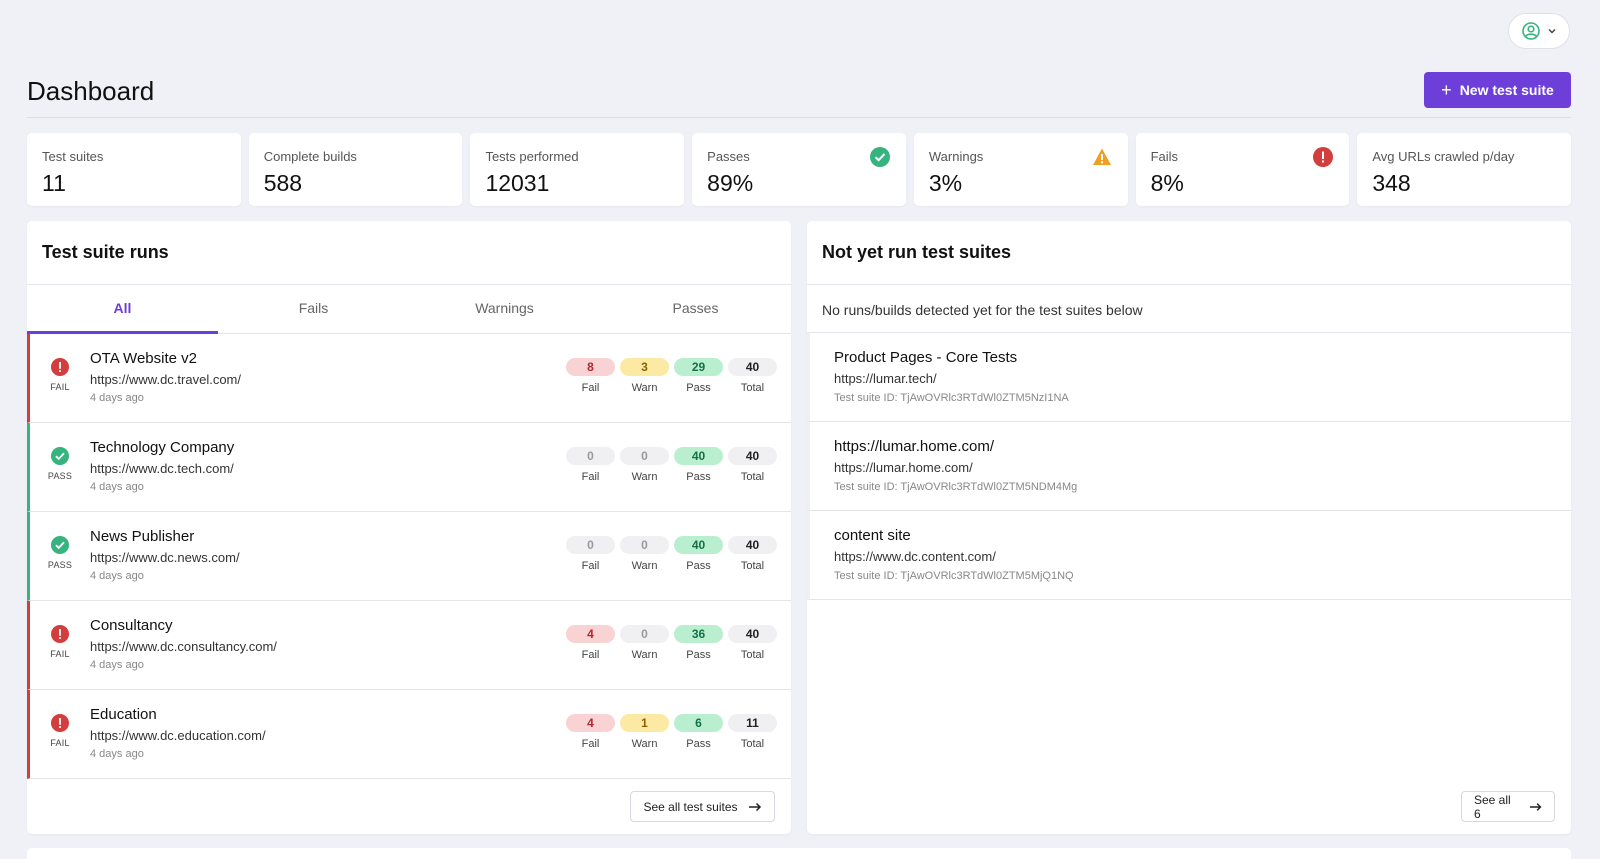 The height and width of the screenshot is (859, 1600). I want to click on run-url: https://www.dc.travel.com/, so click(165, 379).